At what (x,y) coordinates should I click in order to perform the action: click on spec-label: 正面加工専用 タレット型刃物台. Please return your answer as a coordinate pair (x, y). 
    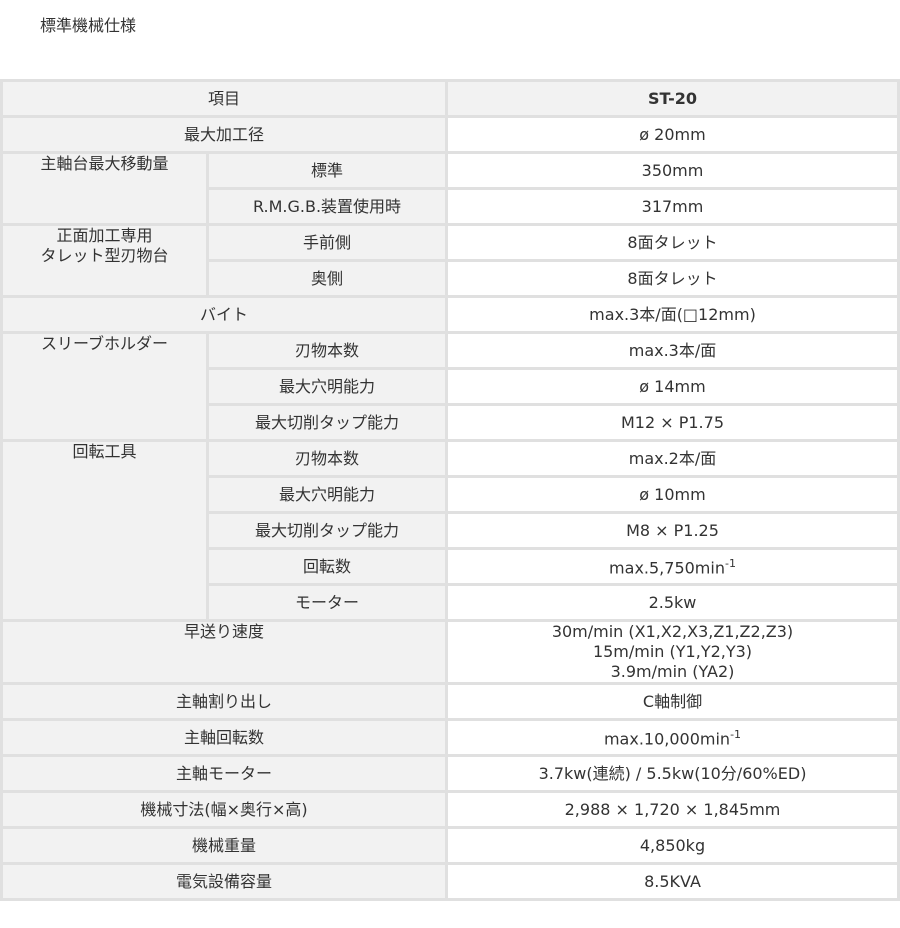
    Looking at the image, I should click on (104, 260).